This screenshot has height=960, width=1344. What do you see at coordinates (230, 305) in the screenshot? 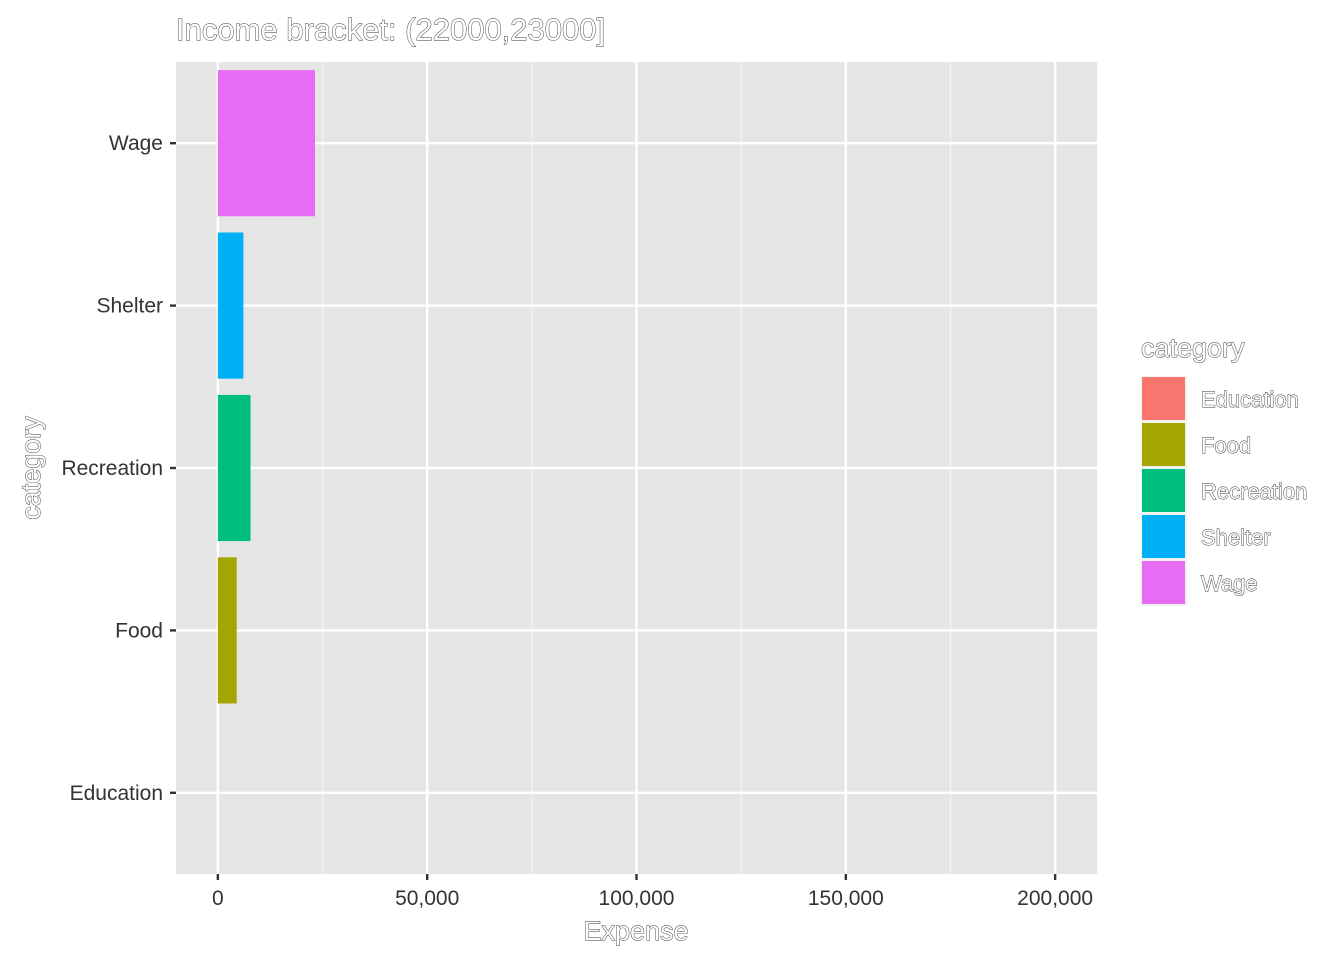
I see `bar-shelter` at bounding box center [230, 305].